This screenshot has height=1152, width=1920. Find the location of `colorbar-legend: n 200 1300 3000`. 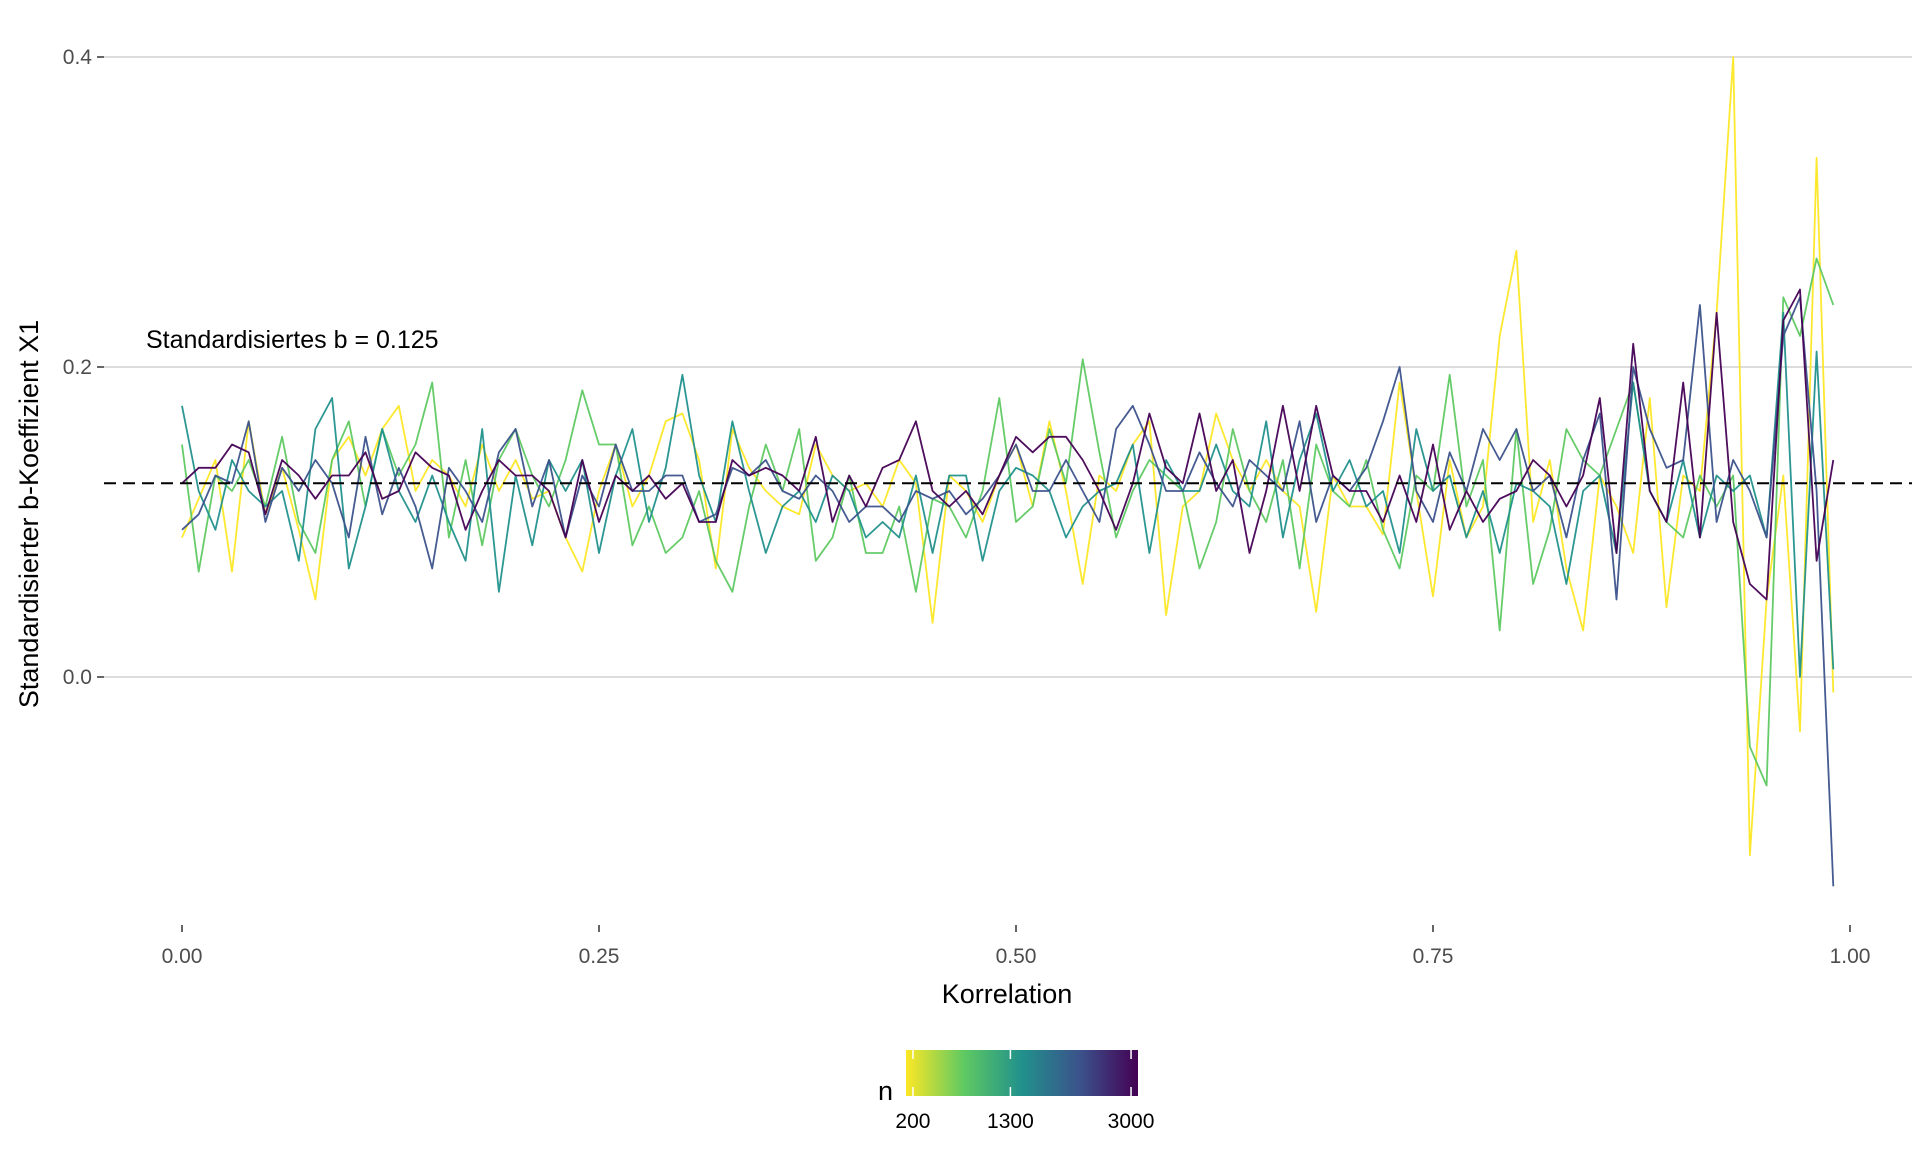

colorbar-legend: n 200 1300 3000 is located at coordinates (1016, 1091).